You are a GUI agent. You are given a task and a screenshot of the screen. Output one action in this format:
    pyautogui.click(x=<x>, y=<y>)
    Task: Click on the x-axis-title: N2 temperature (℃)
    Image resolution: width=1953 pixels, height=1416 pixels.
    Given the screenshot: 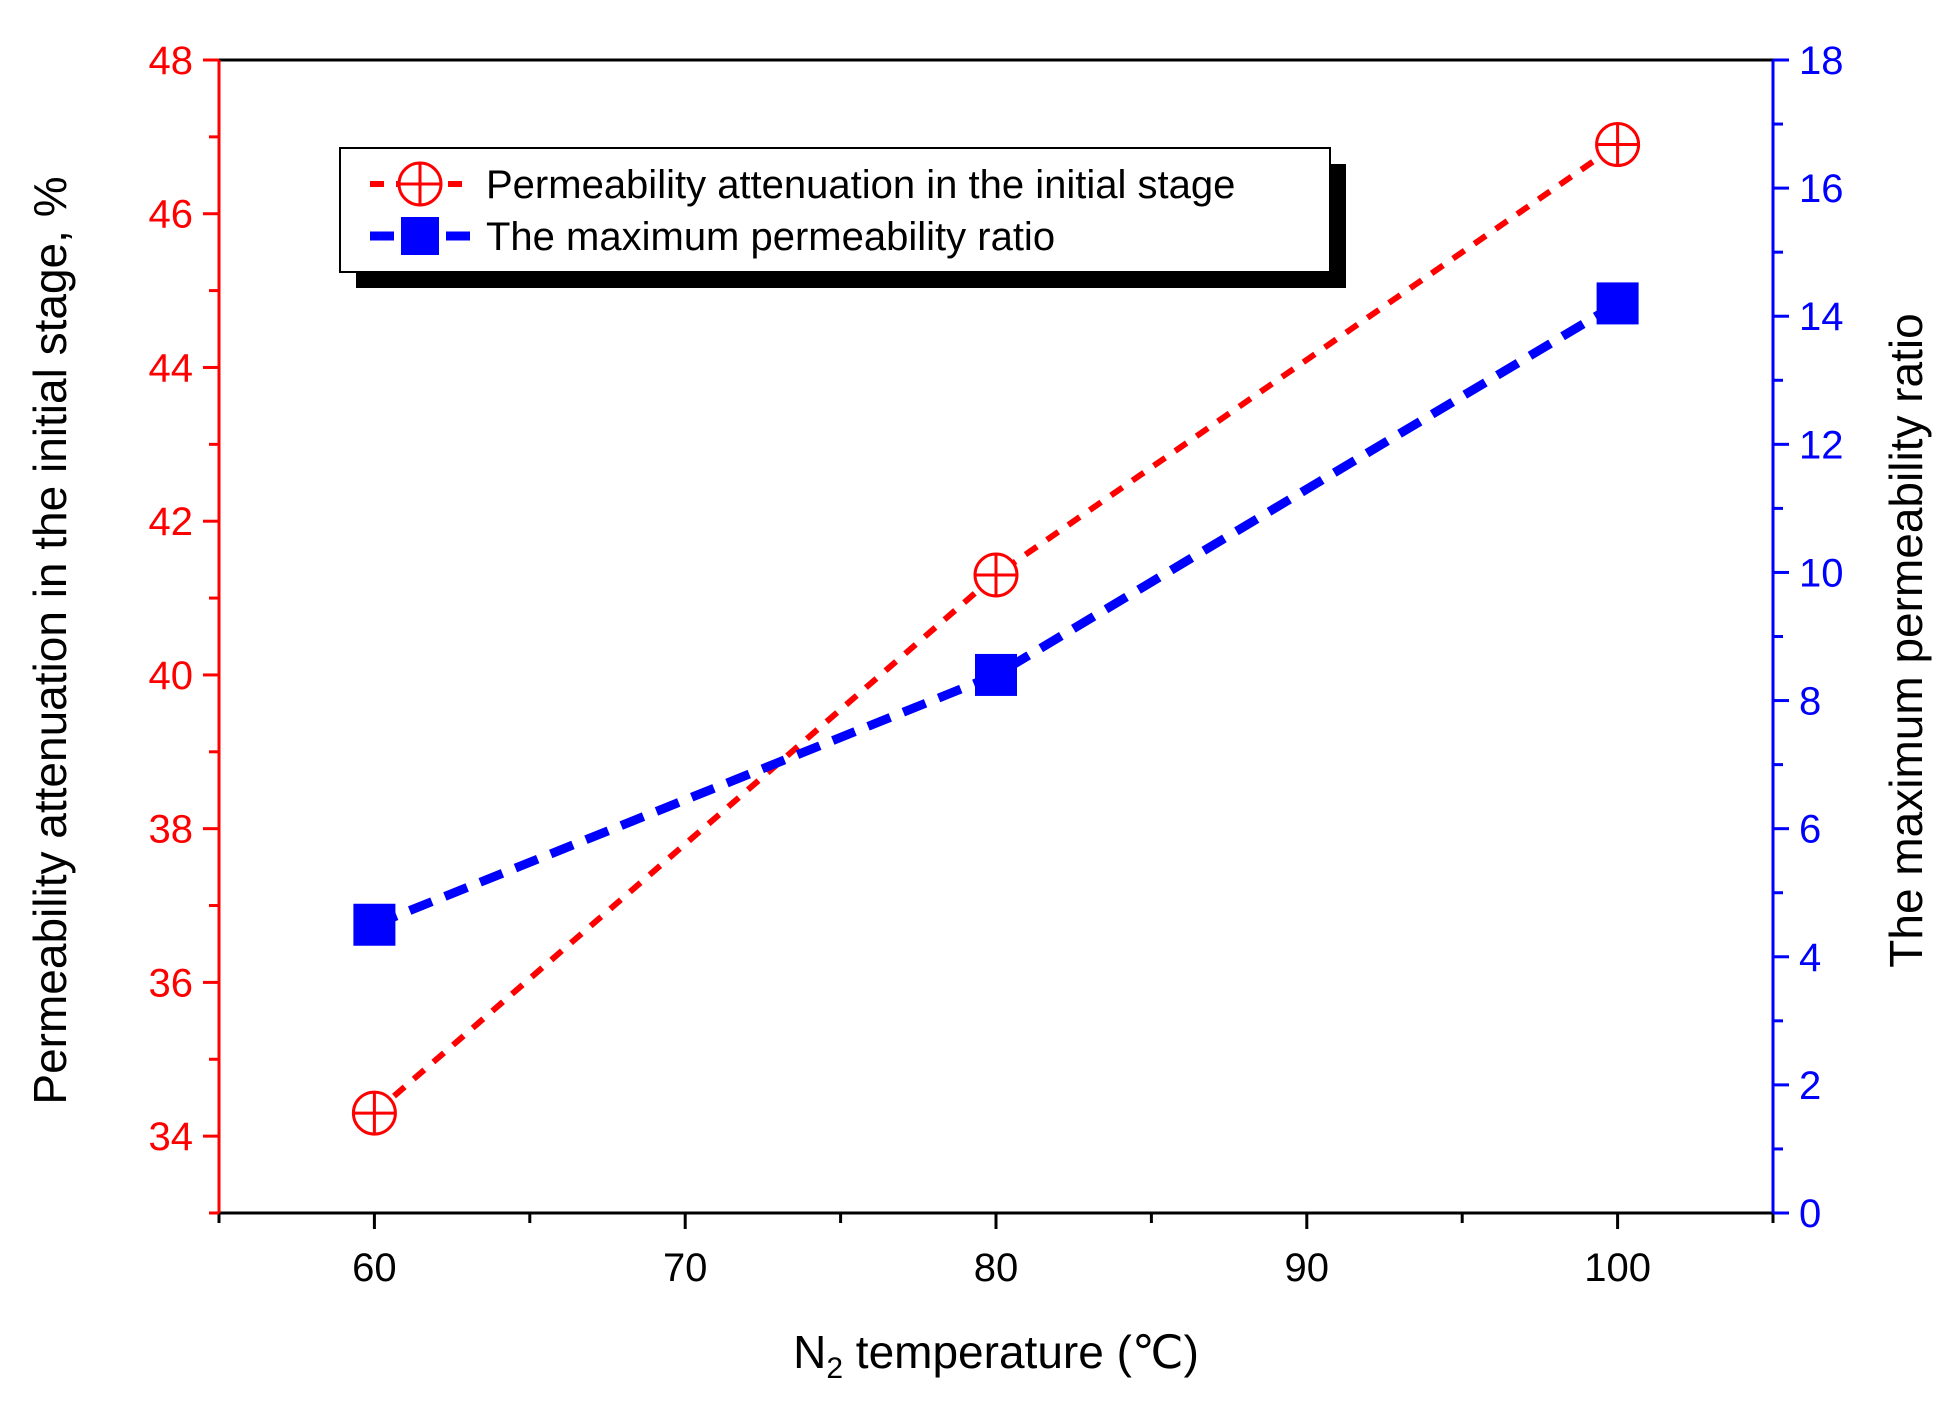 What is the action you would take?
    pyautogui.click(x=996, y=1355)
    